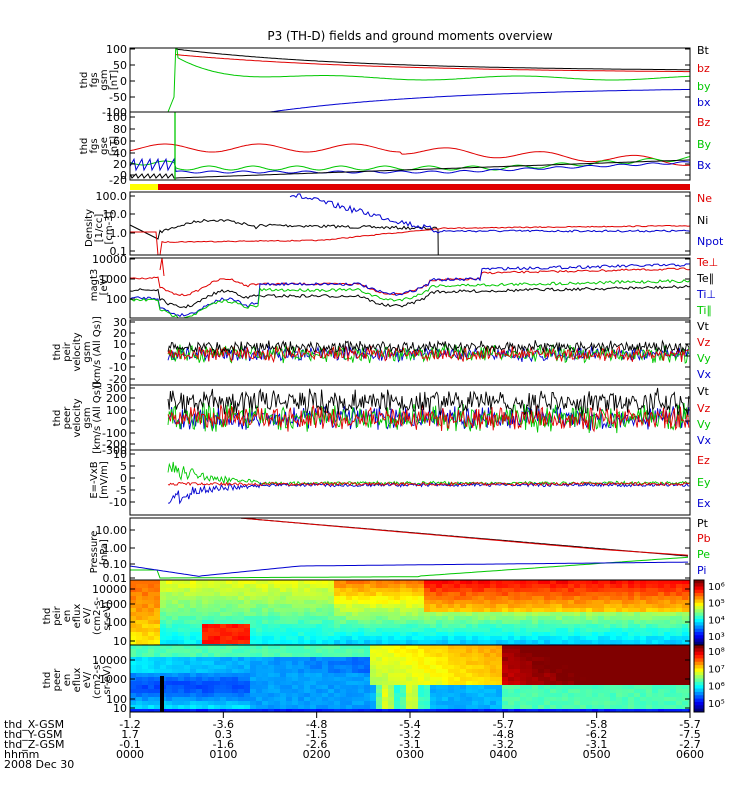 This screenshot has height=800, width=750. What do you see at coordinates (410, 612) in the screenshot?
I see `panel-peir-spectrogram` at bounding box center [410, 612].